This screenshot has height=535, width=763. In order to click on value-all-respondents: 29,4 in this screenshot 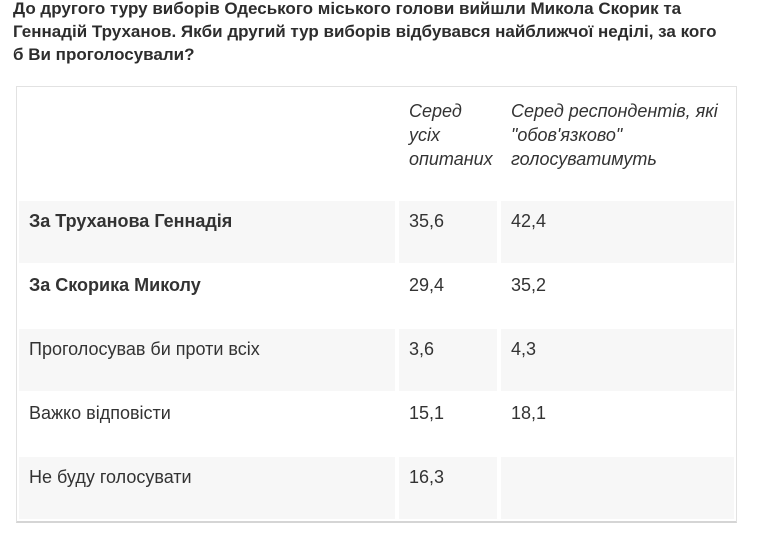, I will do `click(448, 296)`.